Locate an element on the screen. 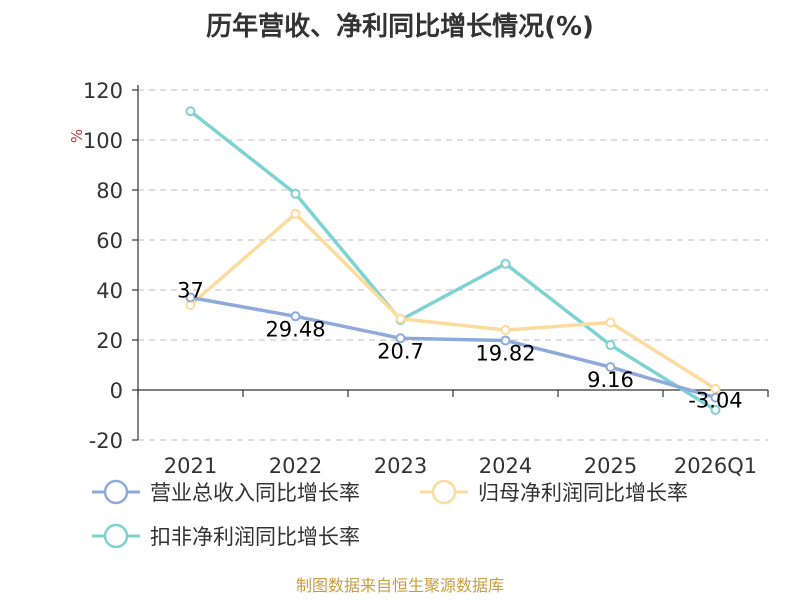 The image size is (800, 600). legend-label: 扣非净利润同比增长率 is located at coordinates (255, 537).